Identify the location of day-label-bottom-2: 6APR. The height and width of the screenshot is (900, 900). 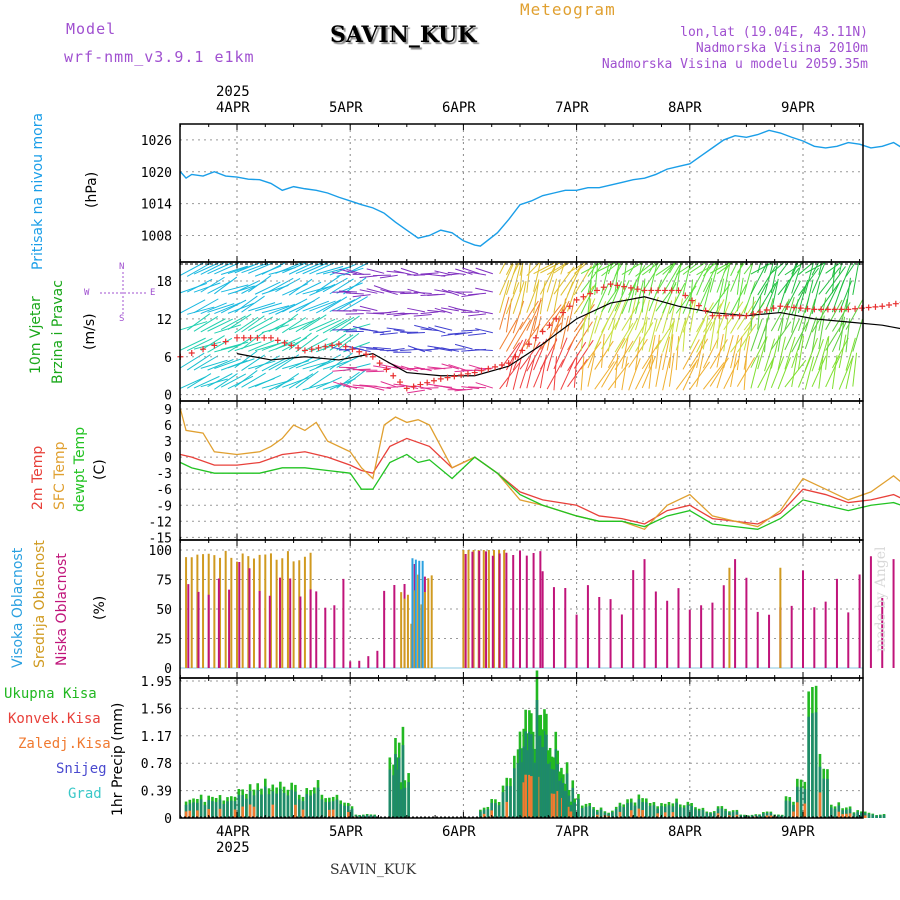
(459, 832).